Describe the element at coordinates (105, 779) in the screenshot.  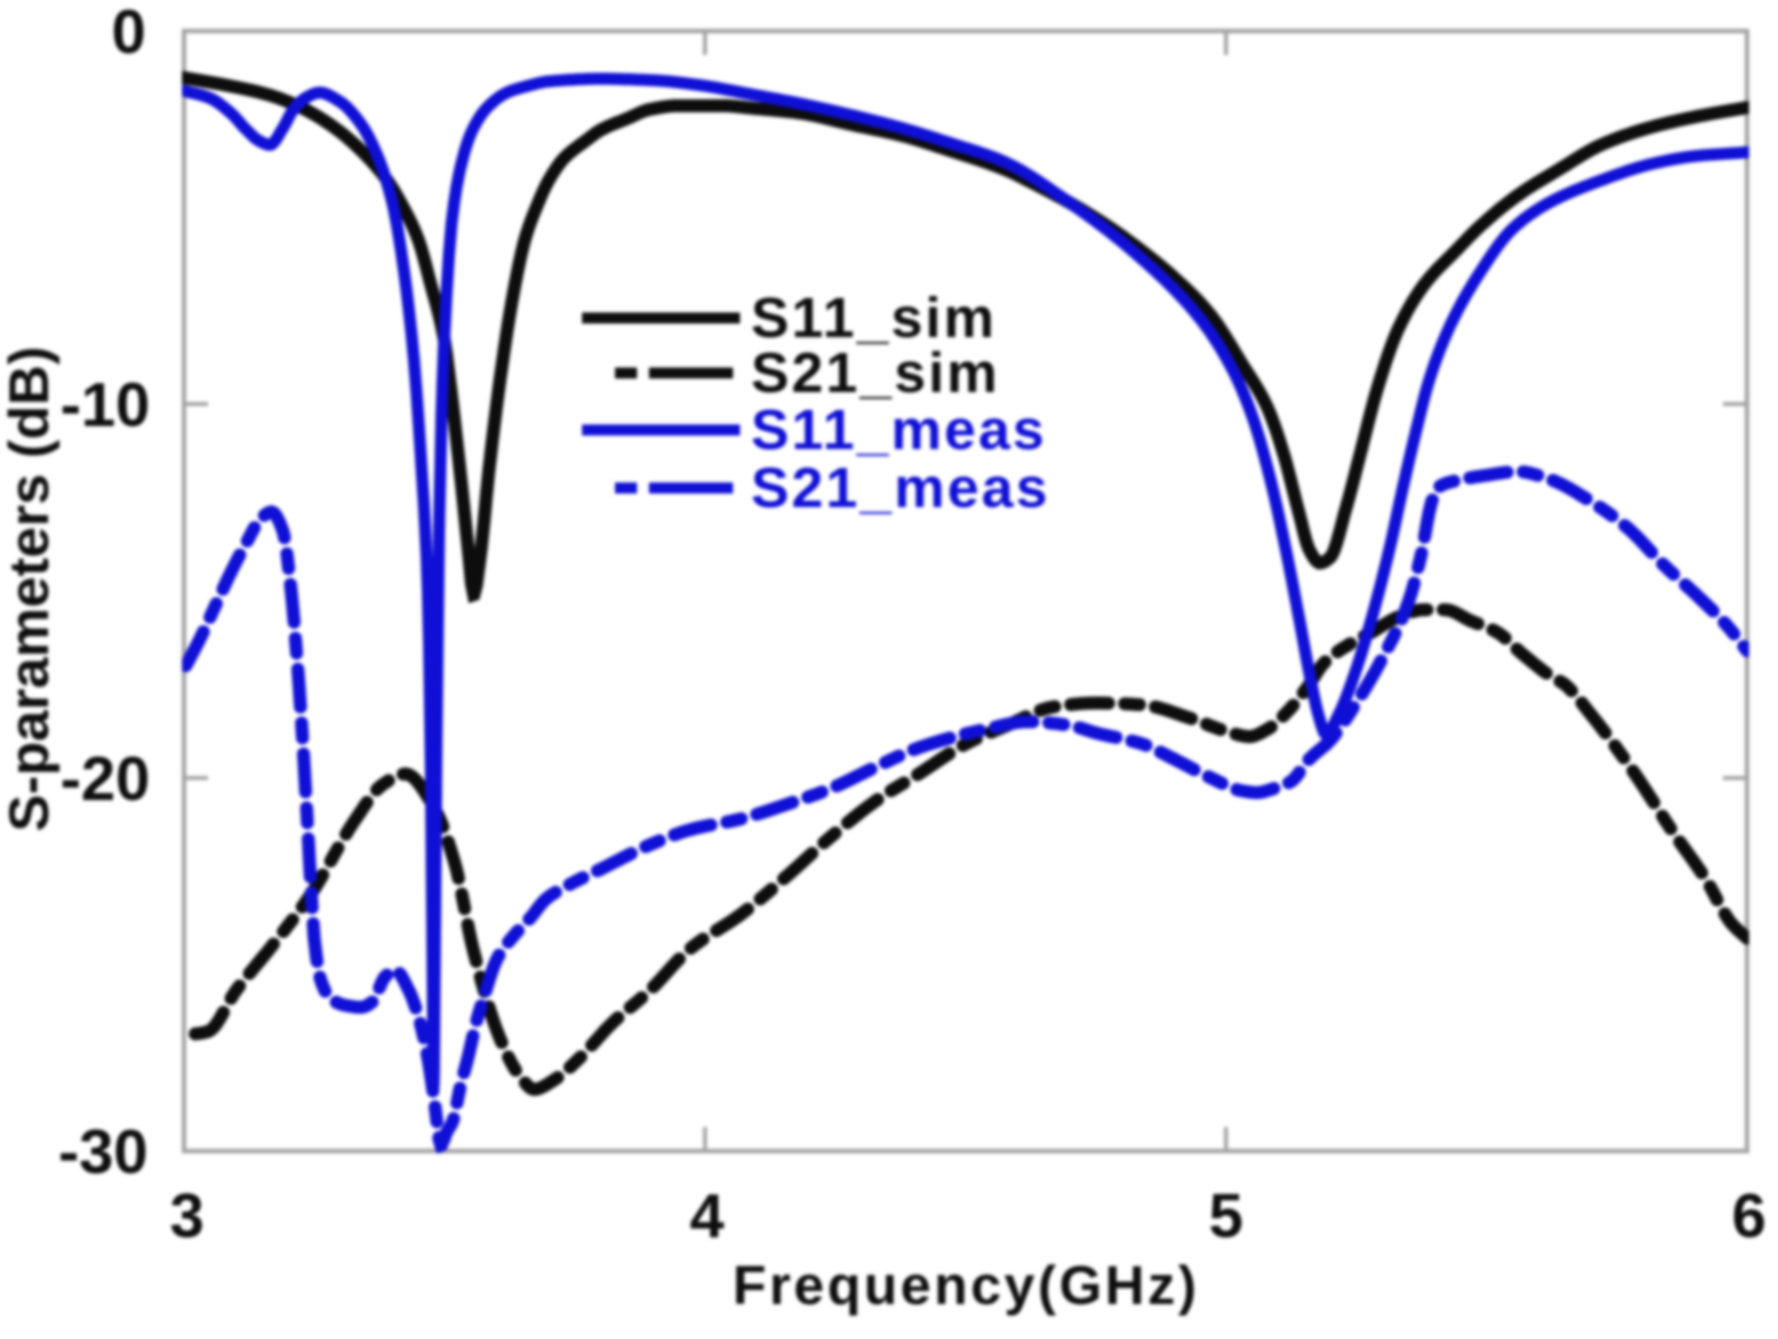
I see `svg-text: -20` at that location.